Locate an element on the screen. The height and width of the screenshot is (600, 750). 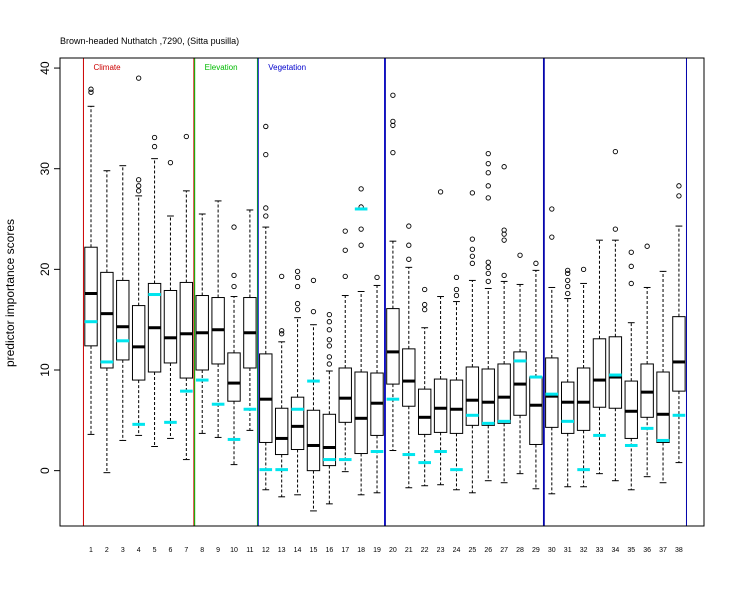
x-tick-label: 9 is located at coordinates (218, 550).